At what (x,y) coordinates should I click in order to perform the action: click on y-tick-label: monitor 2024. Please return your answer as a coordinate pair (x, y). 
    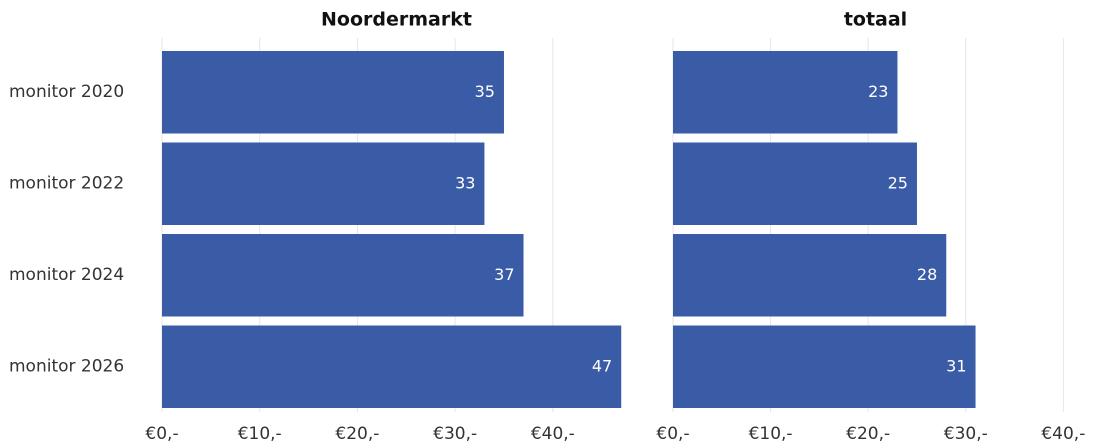
    Looking at the image, I should click on (66, 275).